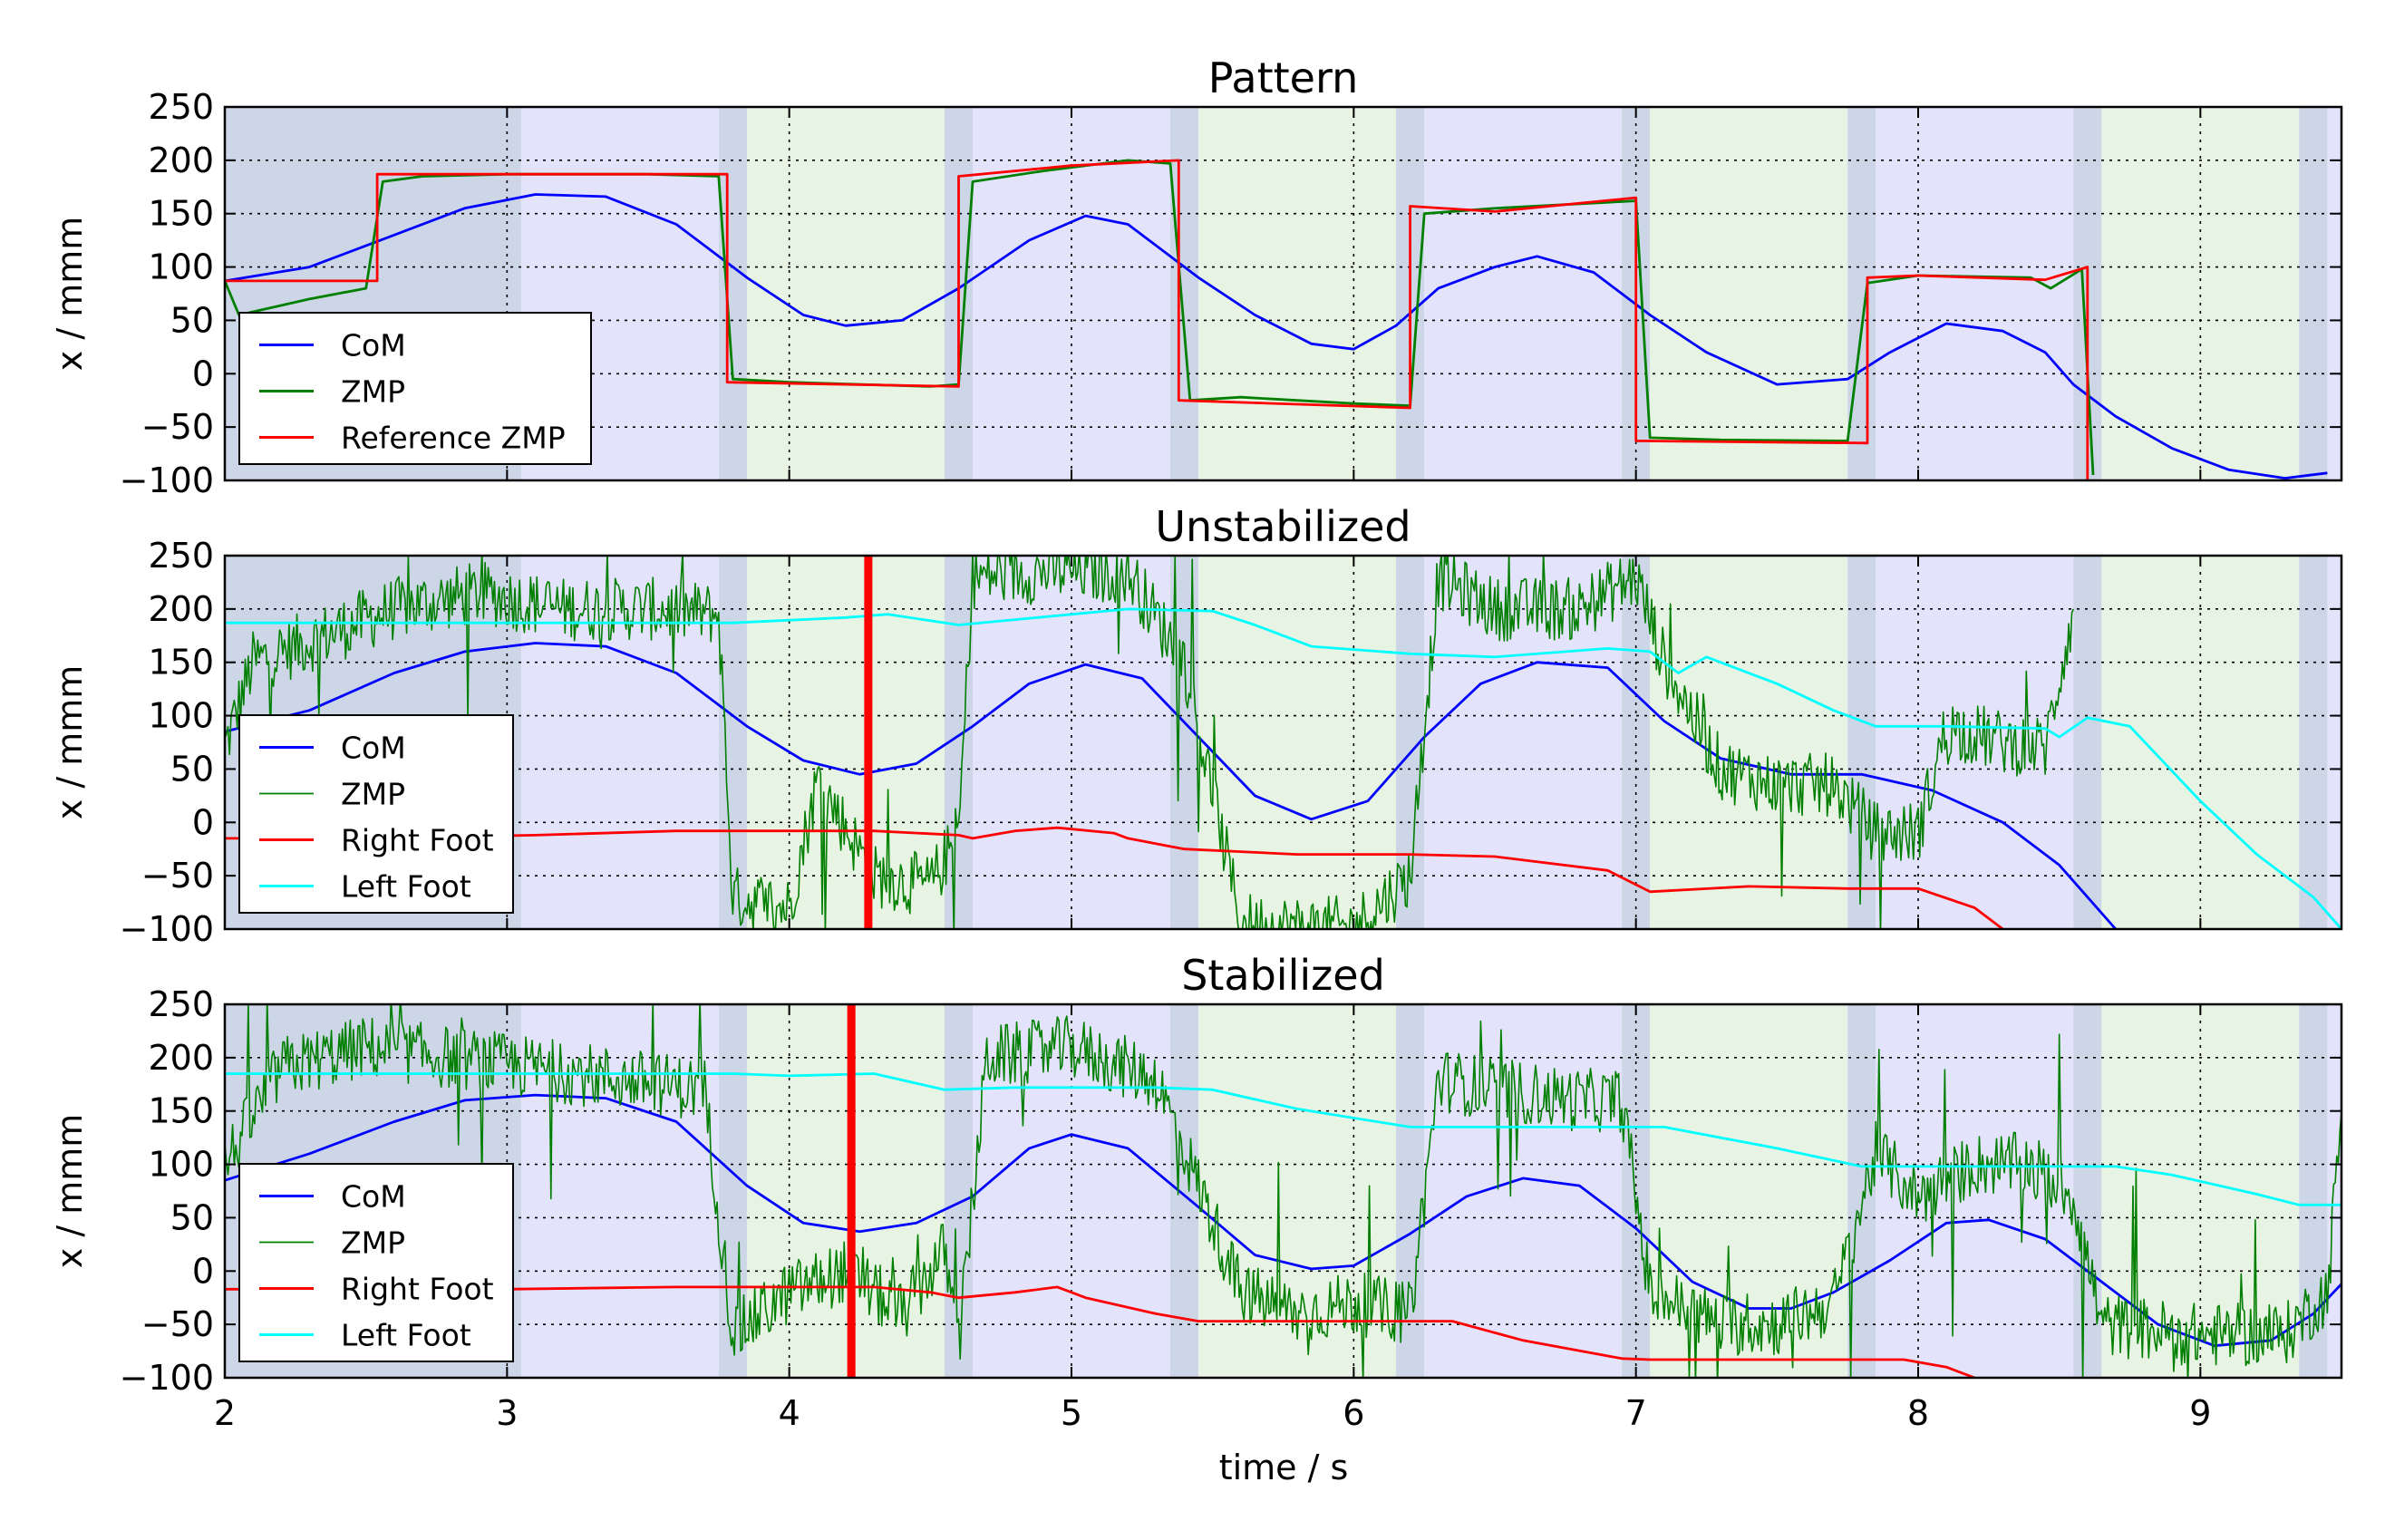 This screenshot has height=1540, width=2385. I want to click on x-tick-label: 7, so click(1636, 1413).